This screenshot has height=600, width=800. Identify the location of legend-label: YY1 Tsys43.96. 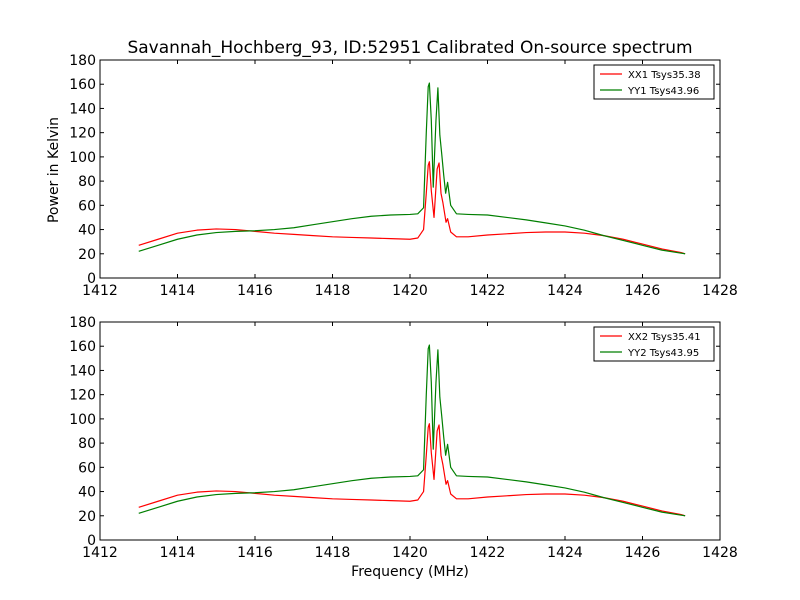
(663, 91).